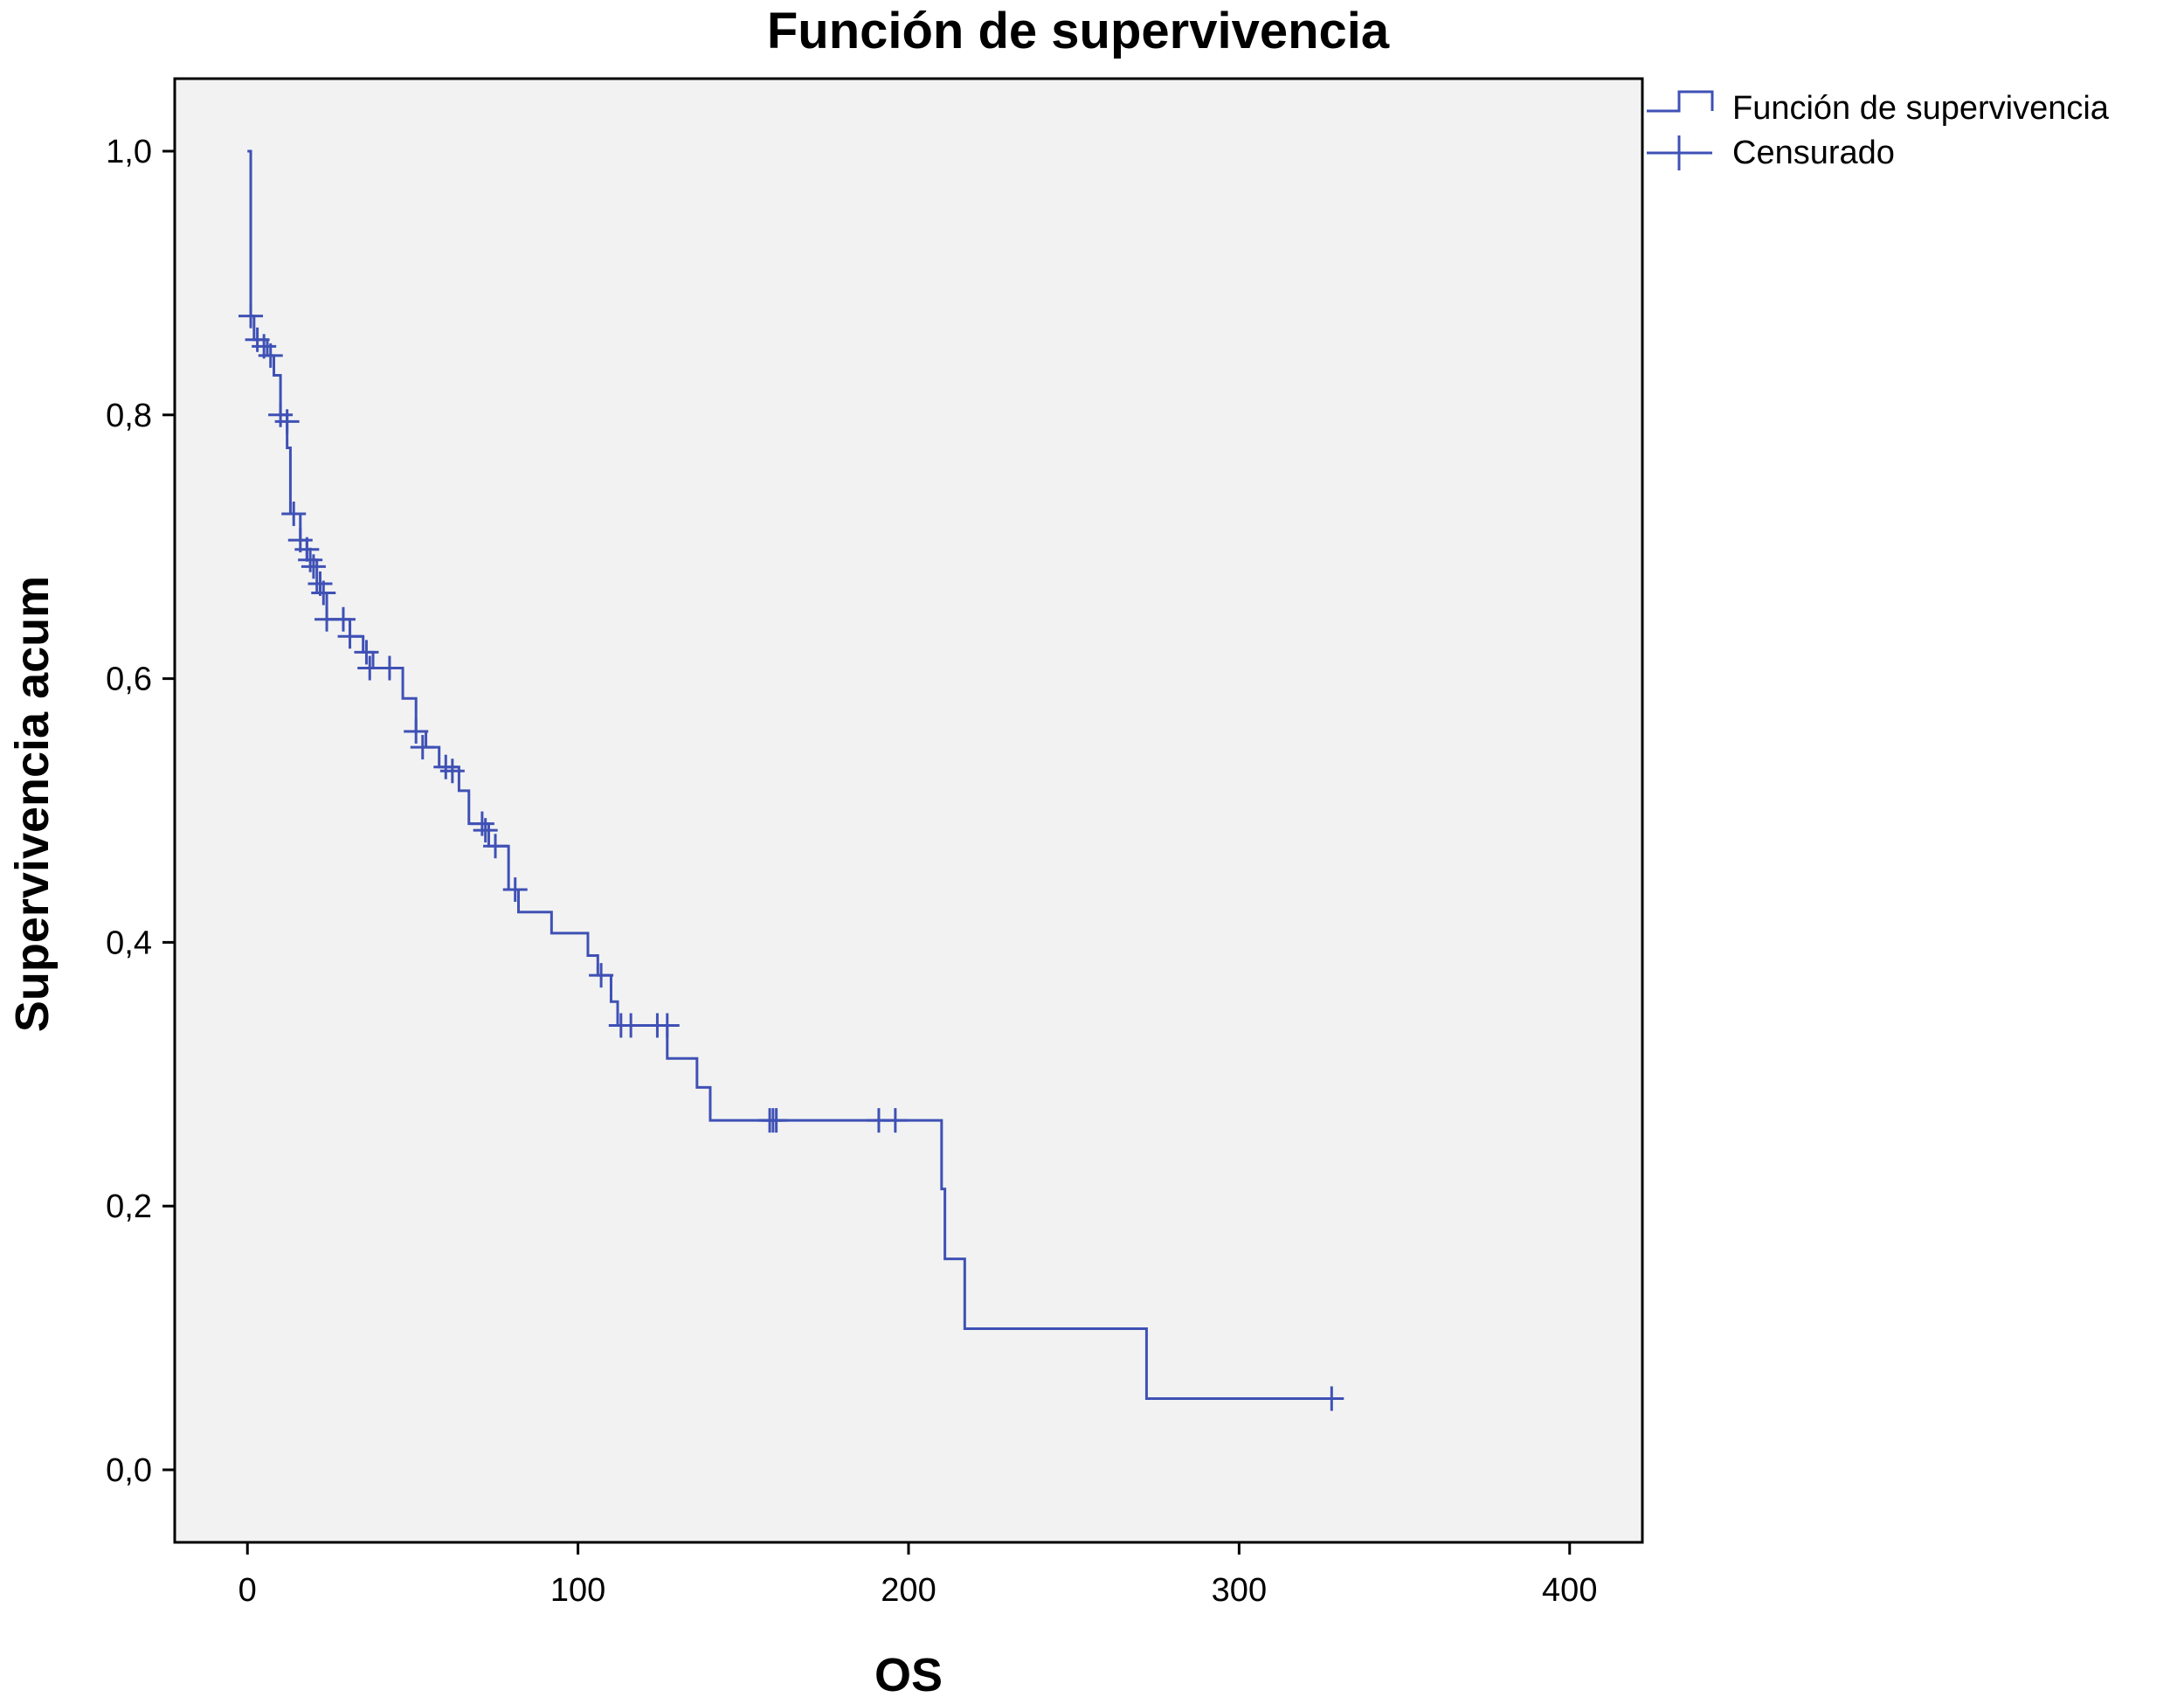  I want to click on y-axis: 0,0 0,2 0,4 0,6 0,8 1,0, so click(140, 811).